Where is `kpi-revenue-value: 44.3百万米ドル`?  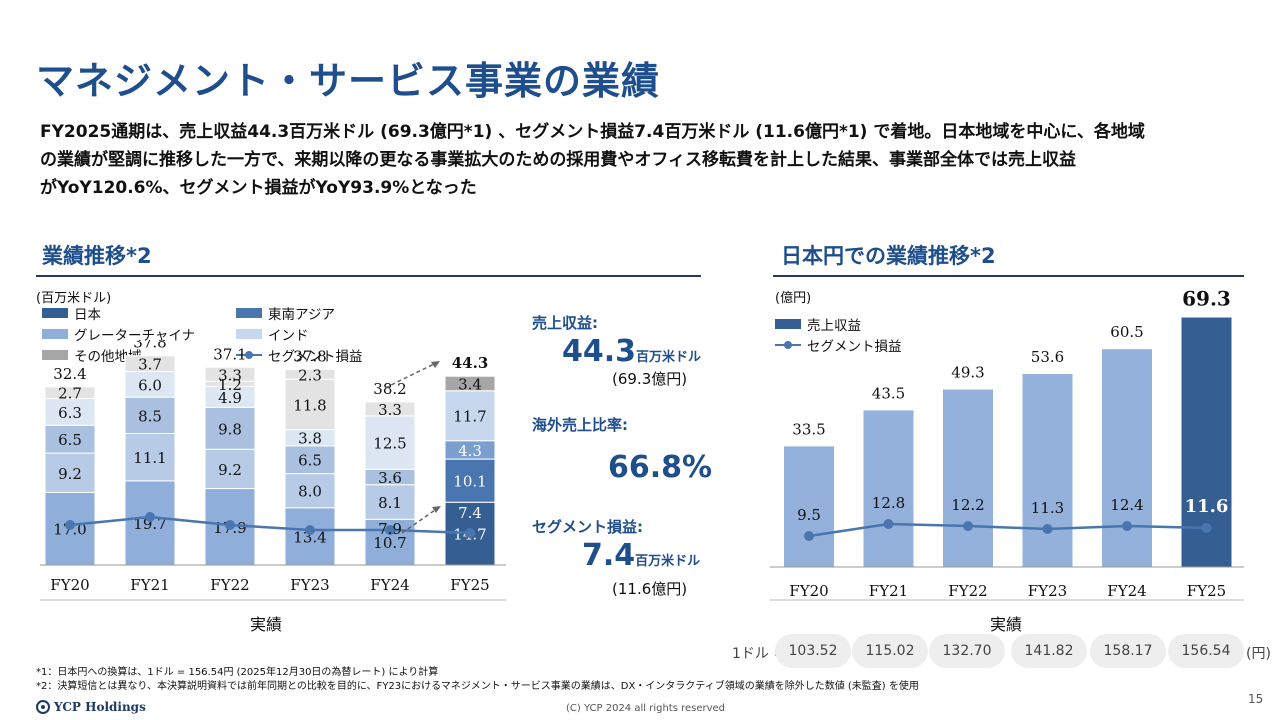
kpi-revenue-value: 44.3百万米ドル is located at coordinates (631, 351).